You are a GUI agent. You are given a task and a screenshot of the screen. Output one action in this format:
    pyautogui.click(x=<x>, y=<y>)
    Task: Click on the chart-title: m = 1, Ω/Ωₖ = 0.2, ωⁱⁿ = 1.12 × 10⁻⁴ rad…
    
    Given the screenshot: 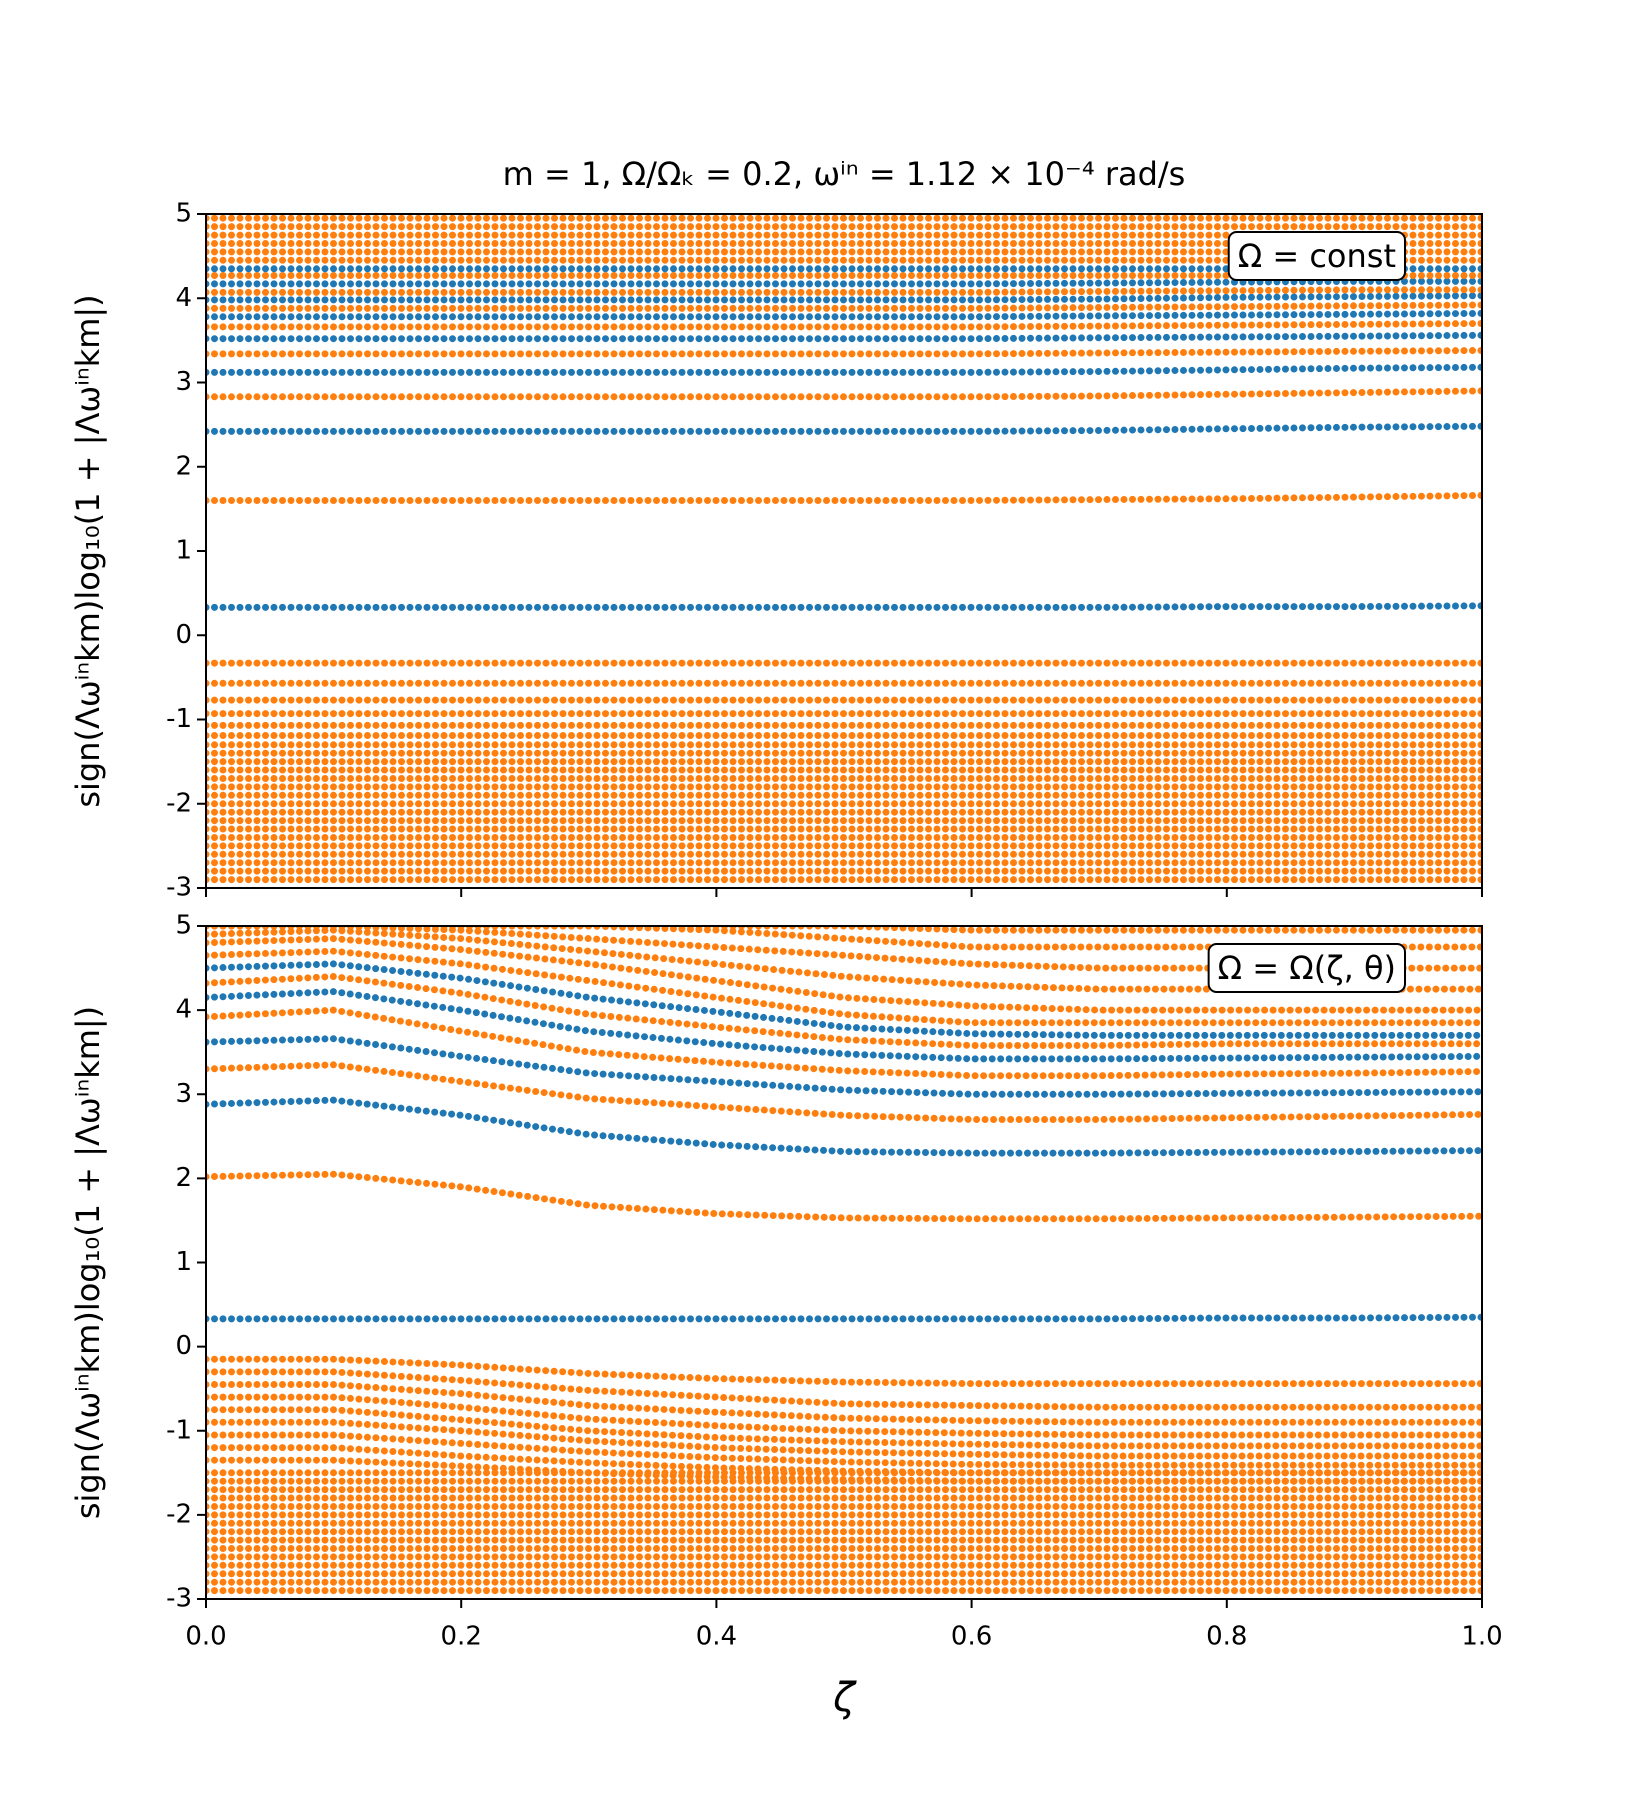 What is the action you would take?
    pyautogui.click(x=844, y=174)
    